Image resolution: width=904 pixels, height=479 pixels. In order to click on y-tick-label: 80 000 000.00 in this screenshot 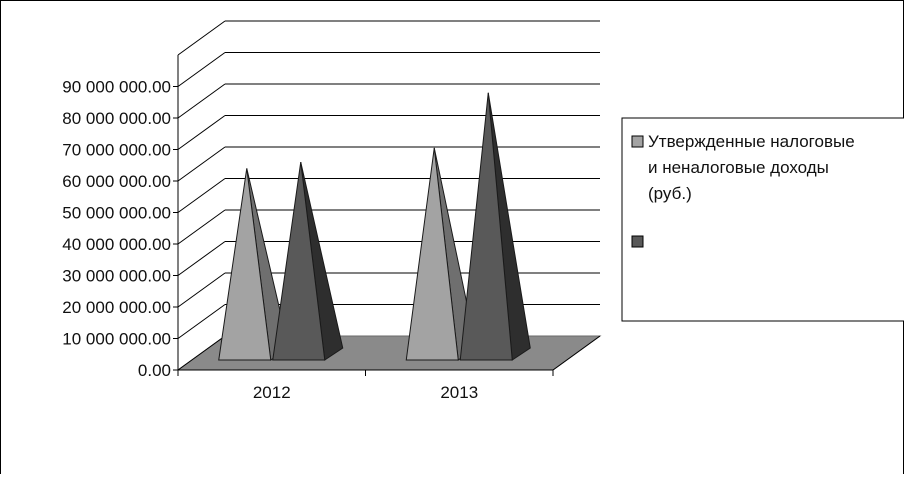, I will do `click(116, 118)`.